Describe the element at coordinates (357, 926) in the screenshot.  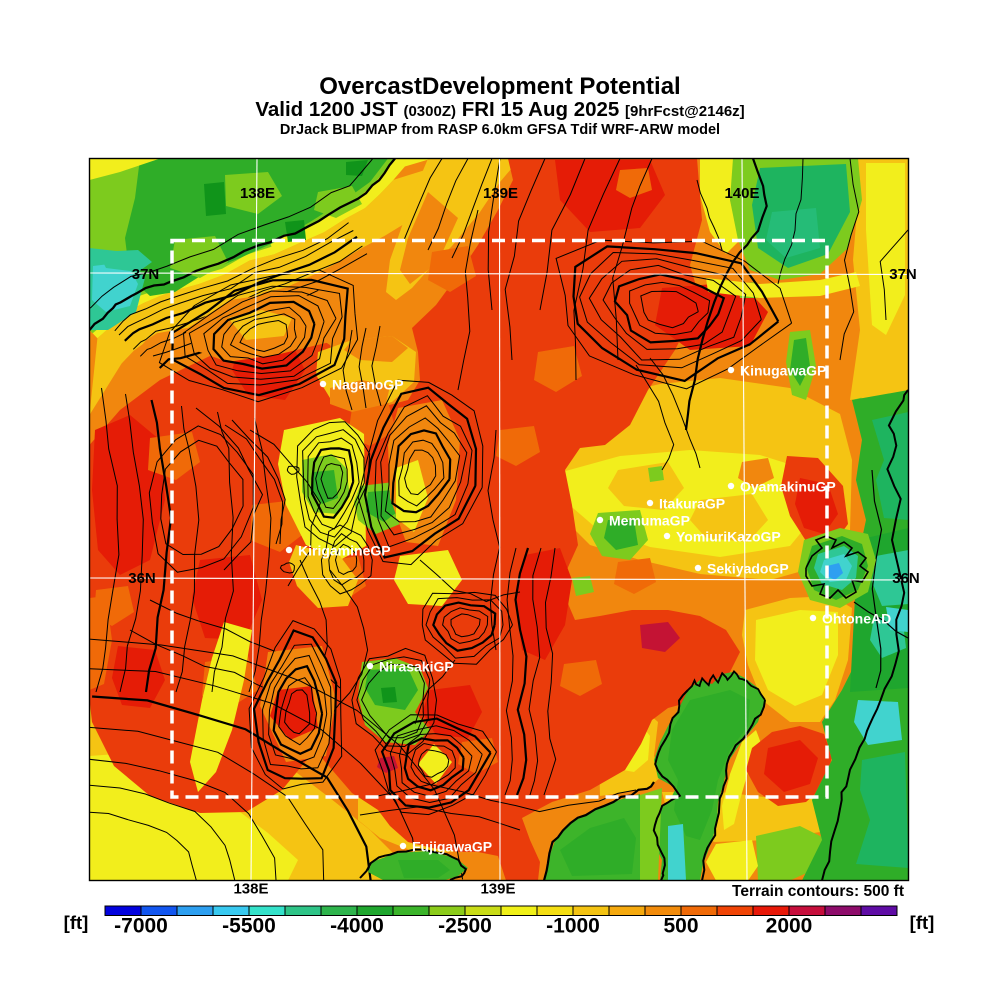
I see `svg-text: -4000` at that location.